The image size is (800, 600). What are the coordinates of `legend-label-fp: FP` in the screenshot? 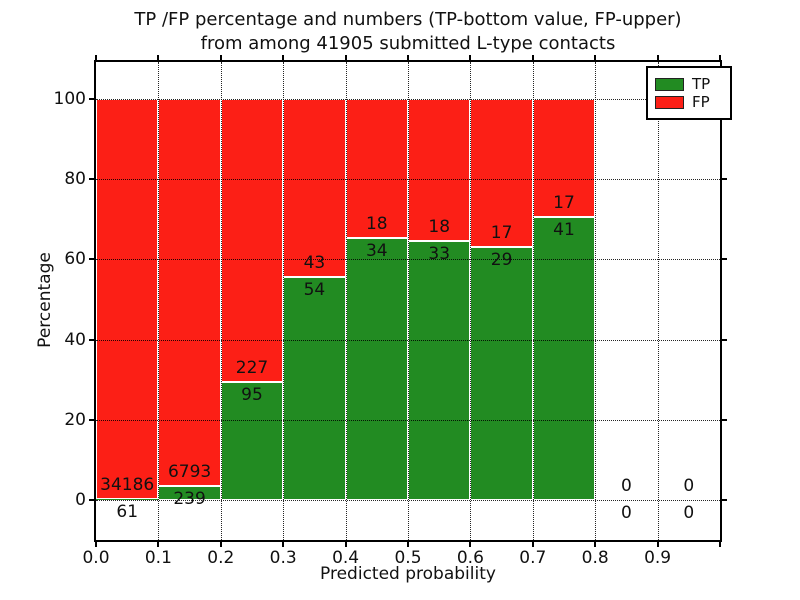 It's located at (701, 102).